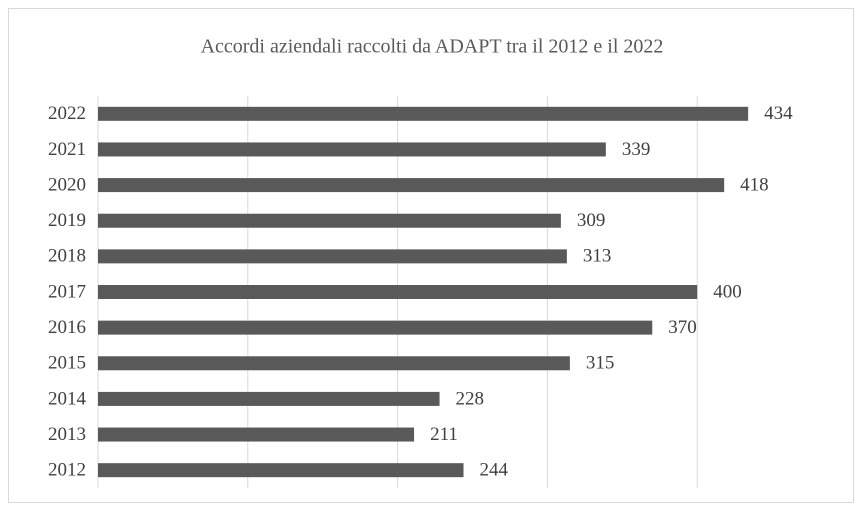  Describe the element at coordinates (470, 398) in the screenshot. I see `data-label: 228` at that location.